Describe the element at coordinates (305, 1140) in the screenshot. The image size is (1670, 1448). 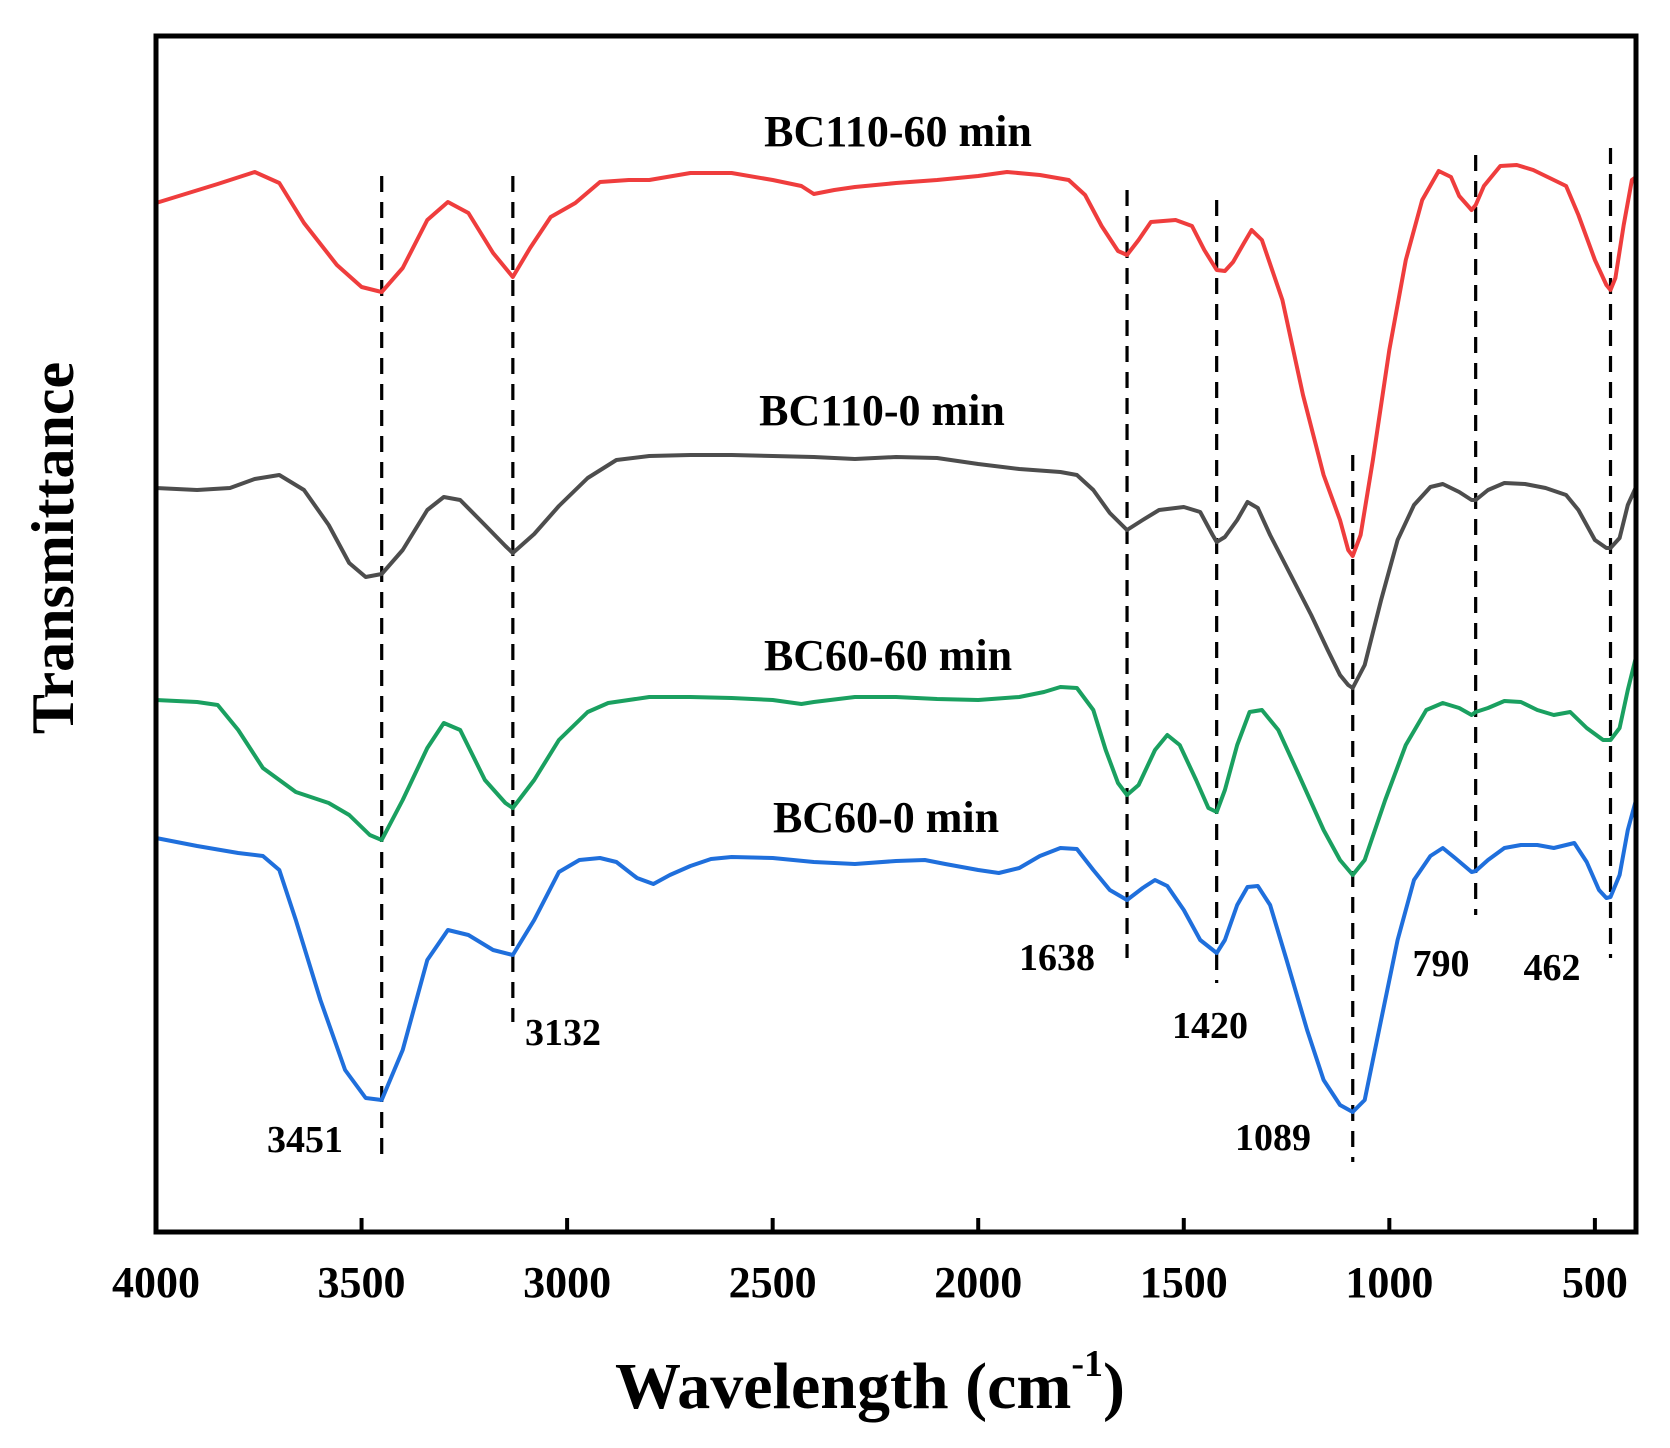
I see `peak-label-3451: 3451` at that location.